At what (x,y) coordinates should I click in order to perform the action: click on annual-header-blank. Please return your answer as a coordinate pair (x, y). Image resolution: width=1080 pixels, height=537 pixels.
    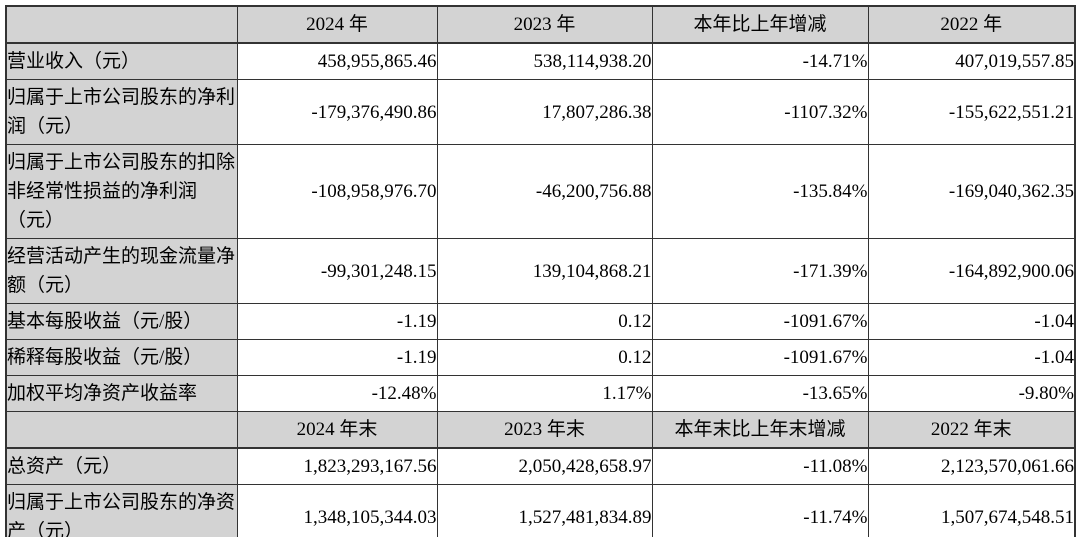
    Looking at the image, I should click on (121, 24).